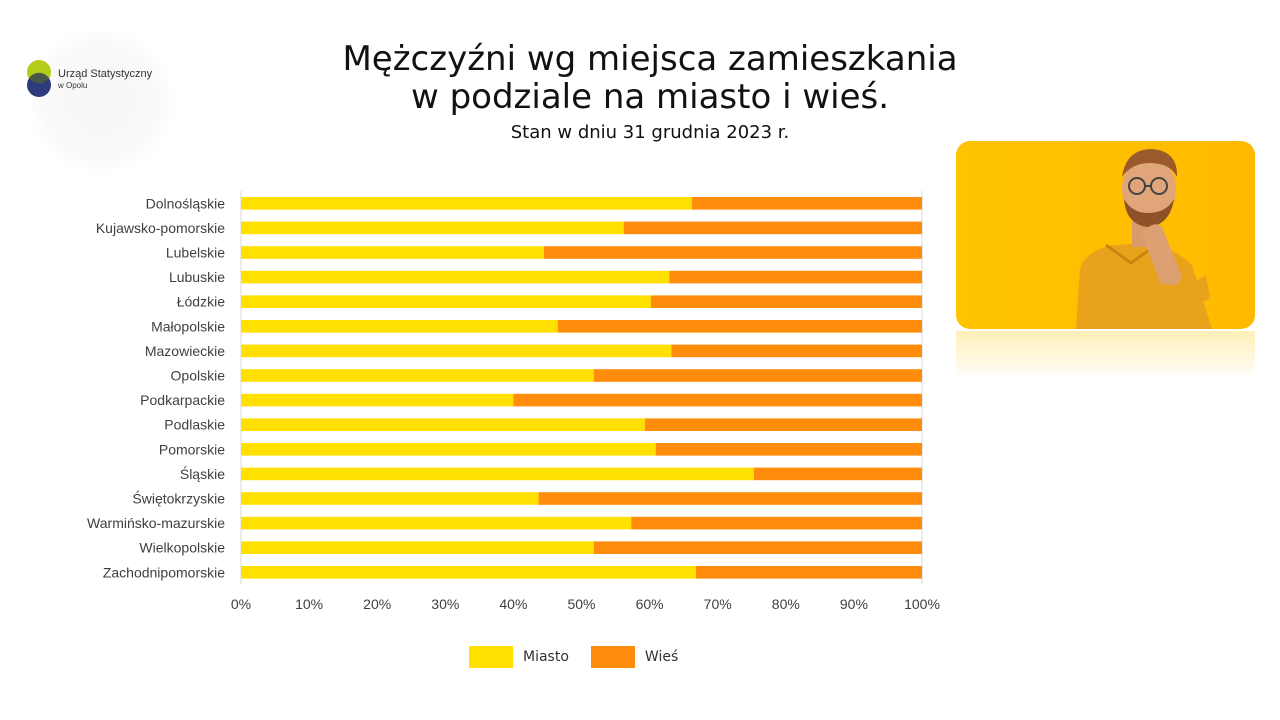 The height and width of the screenshot is (720, 1280). I want to click on chart-title-line1: Mężczyźni wg miejsca zamieszkania, so click(650, 59).